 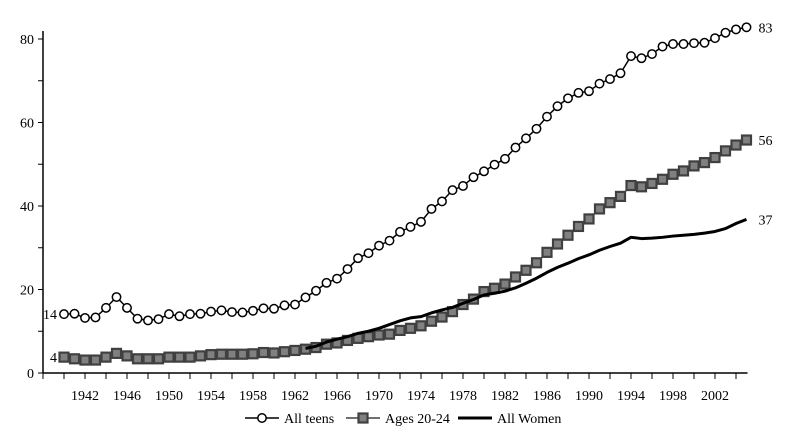 I want to click on legend-item: Ages 20-24, so click(x=398, y=419).